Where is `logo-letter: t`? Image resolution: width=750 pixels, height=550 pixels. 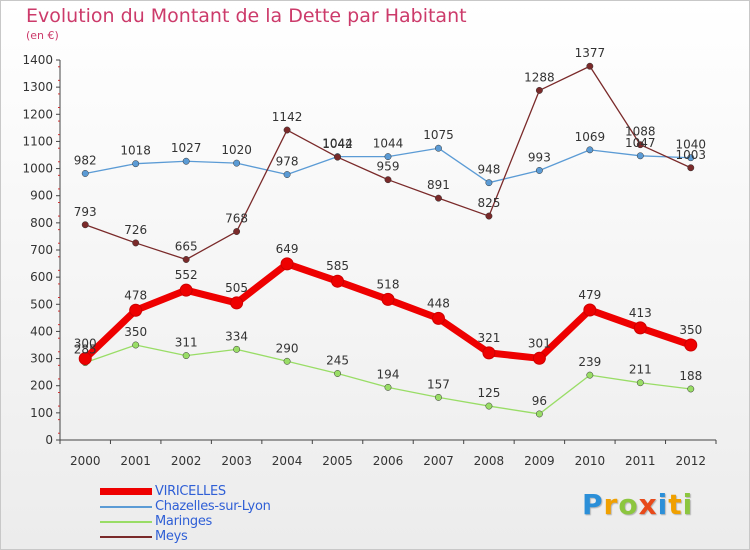
logo-letter: t is located at coordinates (675, 504).